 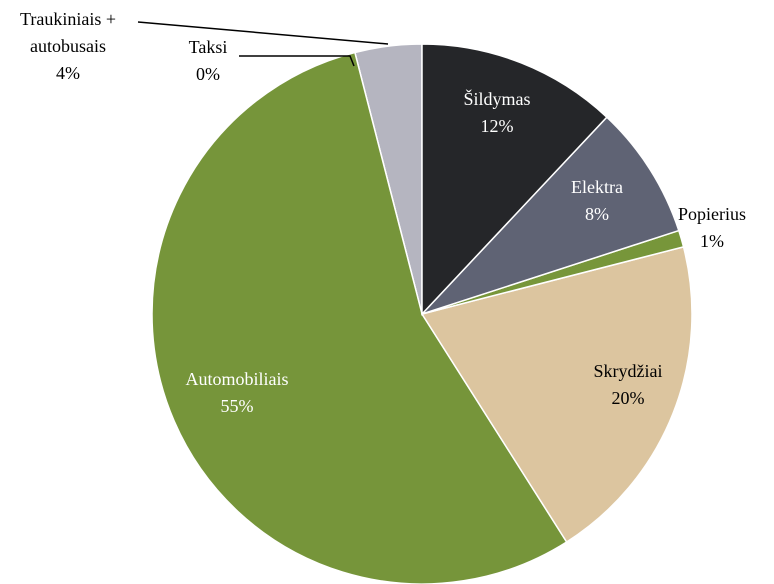 I want to click on value-label: 0%, so click(x=208, y=74).